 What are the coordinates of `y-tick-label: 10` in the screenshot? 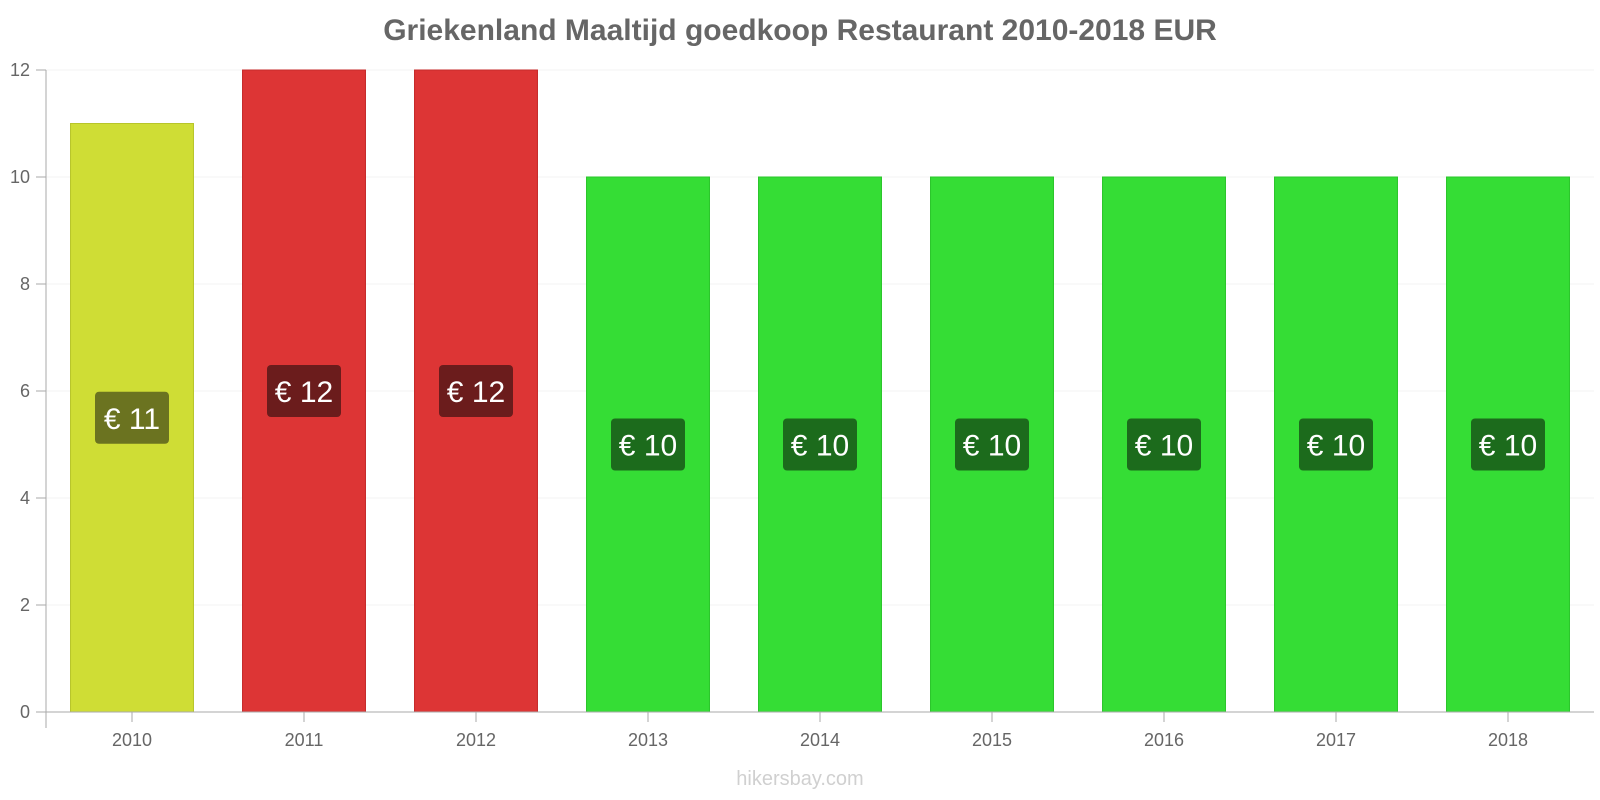 It's located at (20, 177).